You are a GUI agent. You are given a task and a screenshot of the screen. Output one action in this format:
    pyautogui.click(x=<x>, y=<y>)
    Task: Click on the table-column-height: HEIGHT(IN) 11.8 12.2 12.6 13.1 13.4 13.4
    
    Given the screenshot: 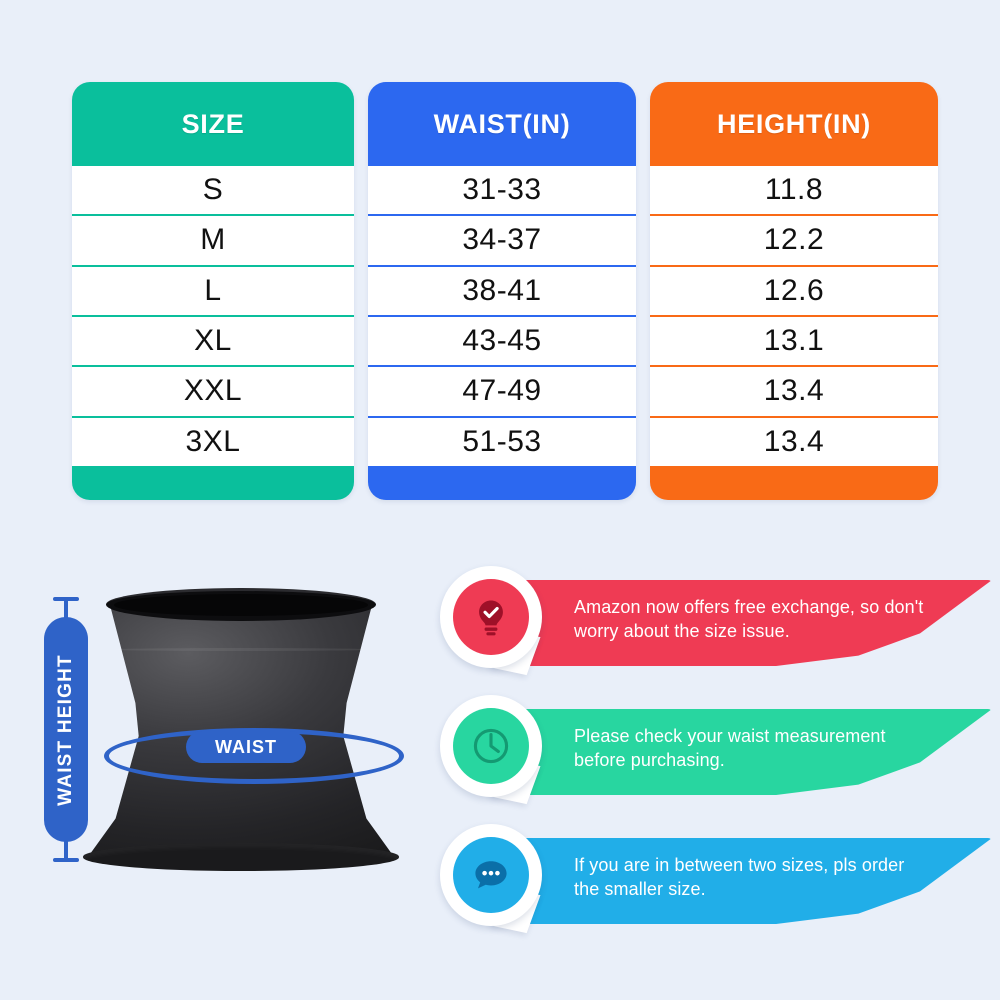 What is the action you would take?
    pyautogui.click(x=794, y=291)
    